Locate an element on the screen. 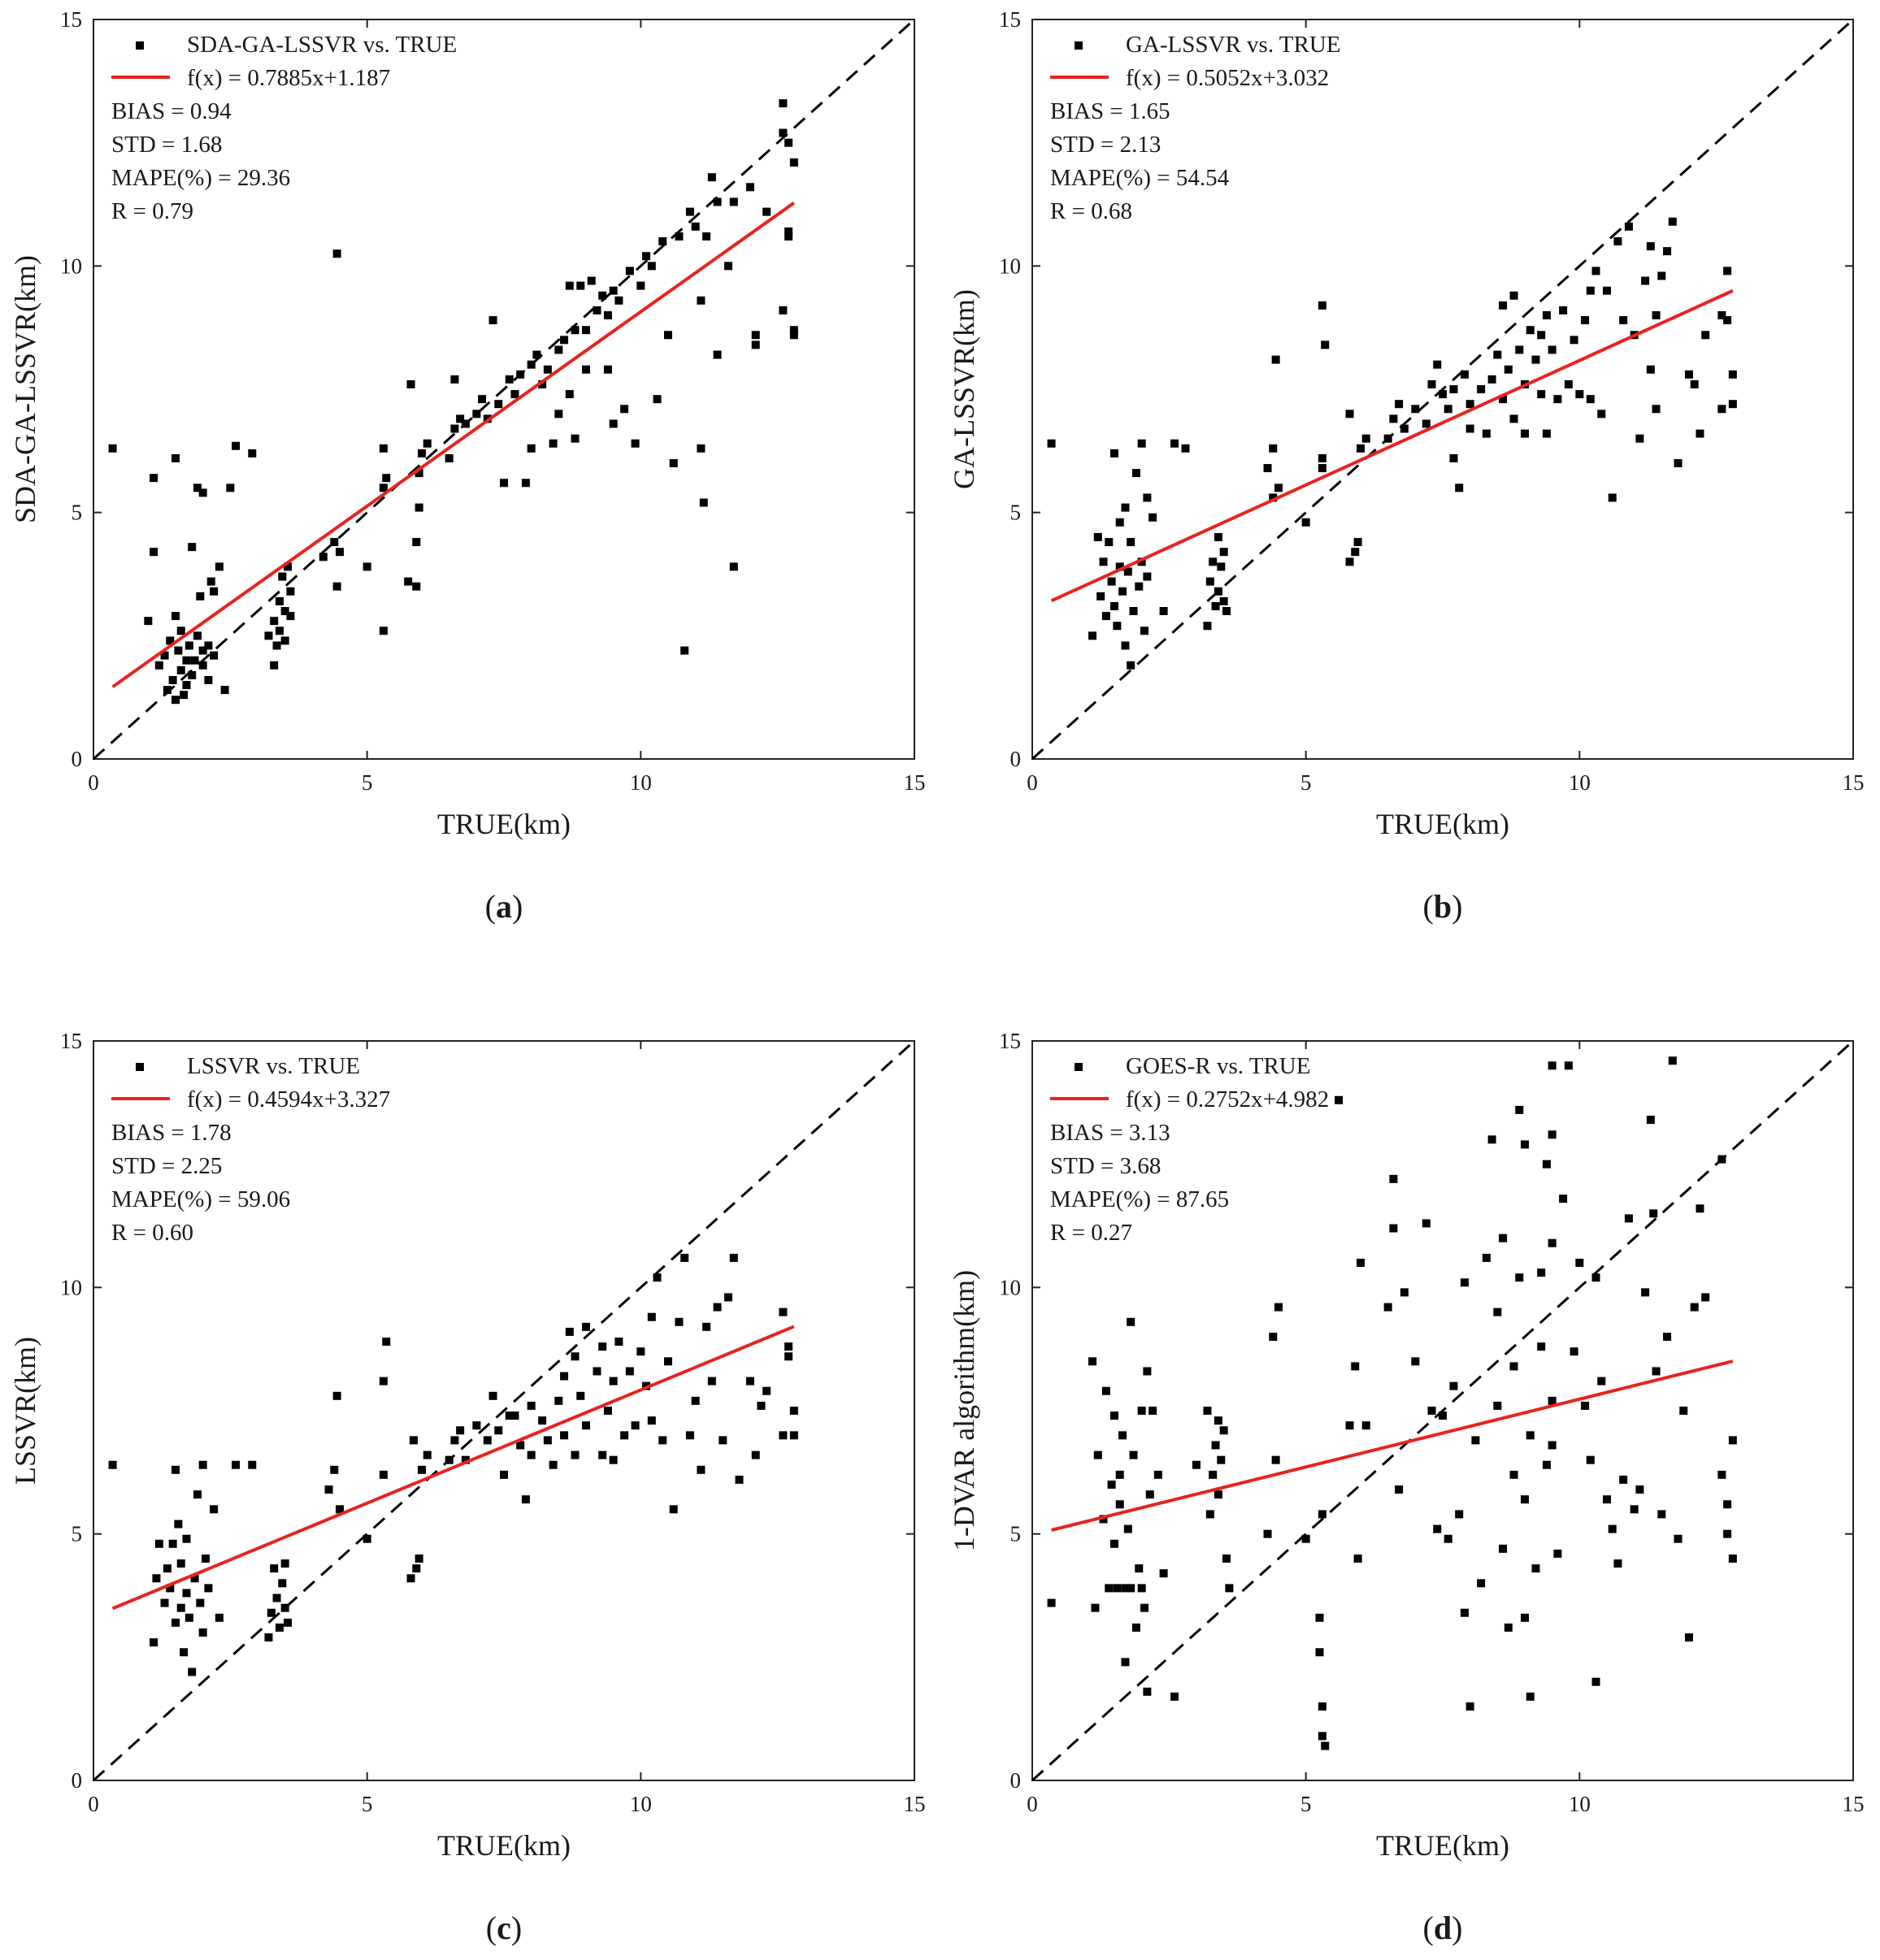 The width and height of the screenshot is (1880, 1960). fit-line is located at coordinates (454, 445).